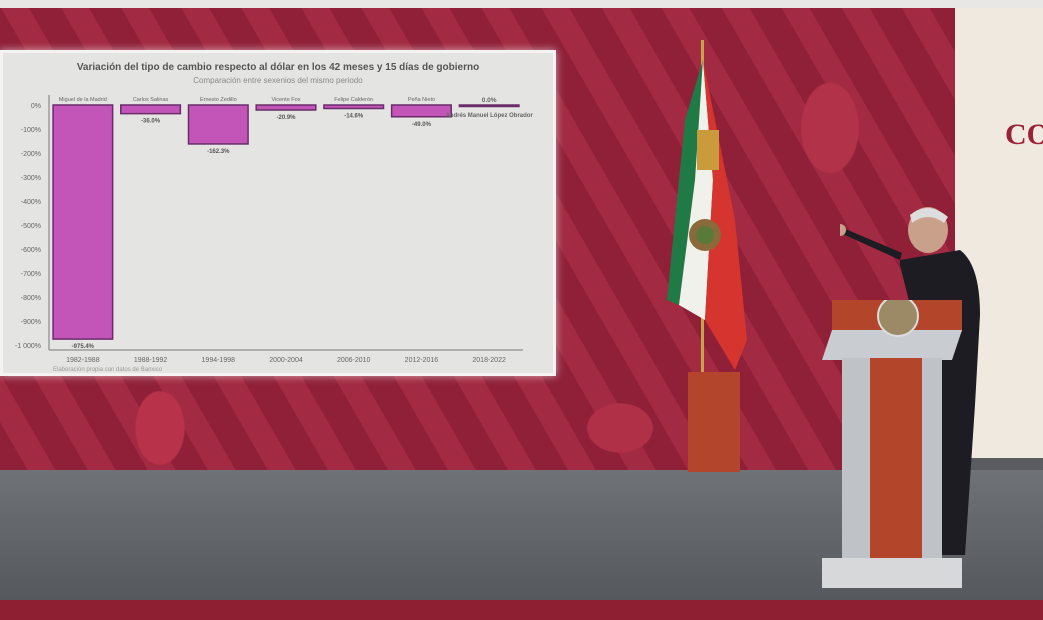 Image resolution: width=1043 pixels, height=620 pixels. Describe the element at coordinates (353, 100) in the screenshot. I see `president-label: Felipe Calderón` at that location.